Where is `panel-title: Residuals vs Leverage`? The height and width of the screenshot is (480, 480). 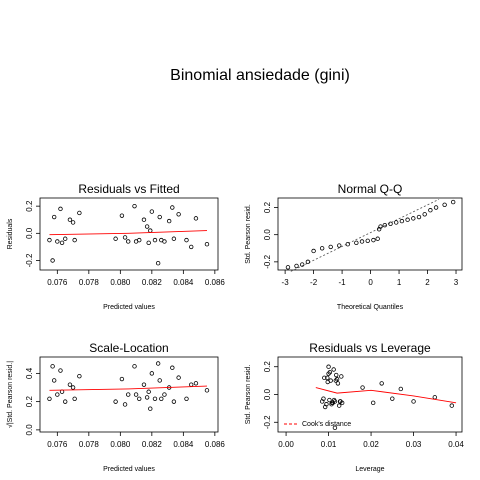 panel-title: Residuals vs Leverage is located at coordinates (370, 348).